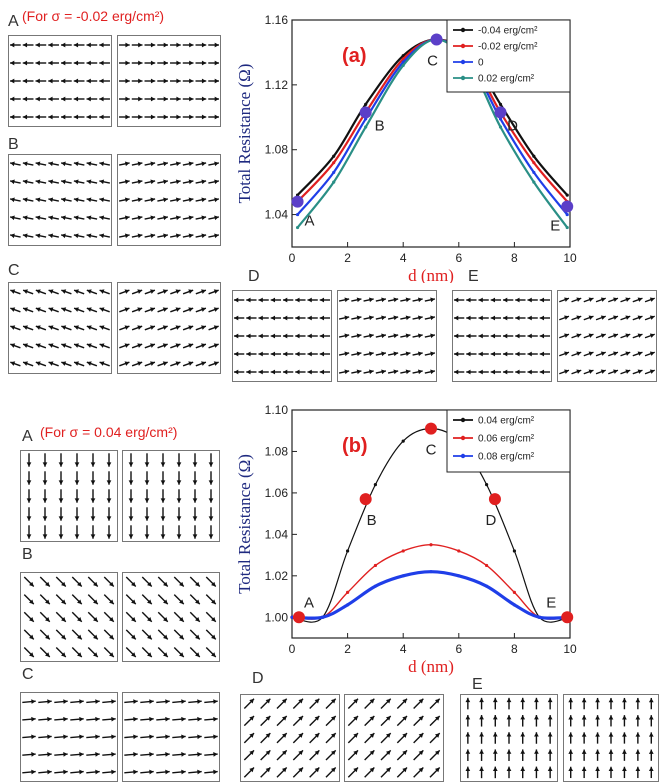  I want to click on x-tick-label: 10, so click(570, 649).